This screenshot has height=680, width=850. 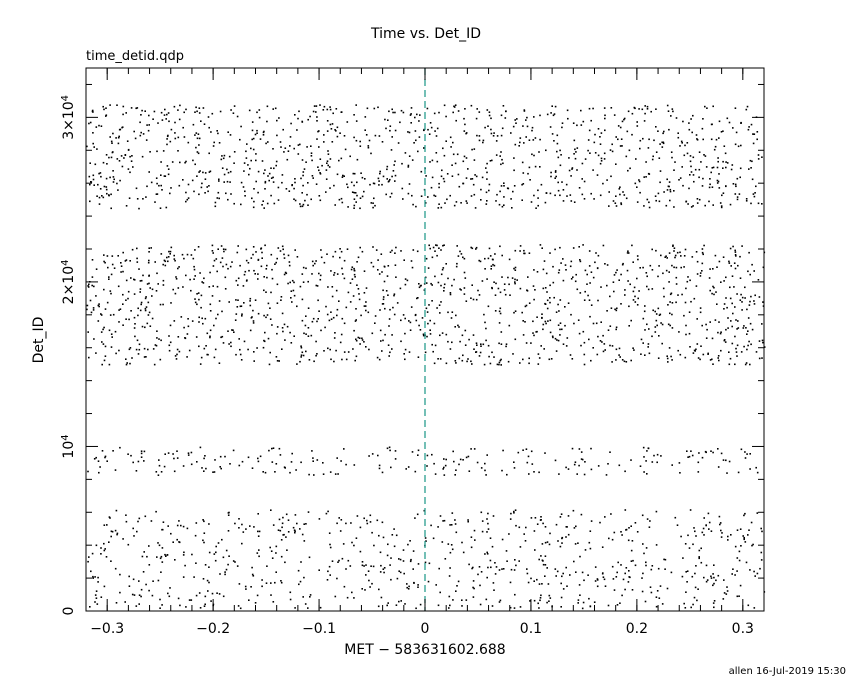 I want to click on chart-subtitle: time_detid.qdp, so click(x=135, y=56).